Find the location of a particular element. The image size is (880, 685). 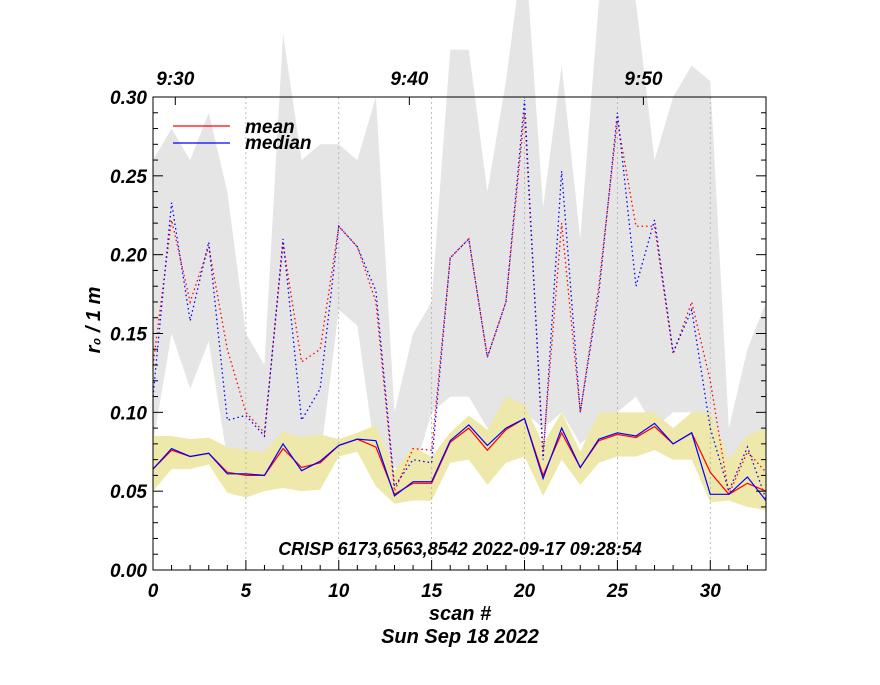

yellow-band is located at coordinates (459, 453).